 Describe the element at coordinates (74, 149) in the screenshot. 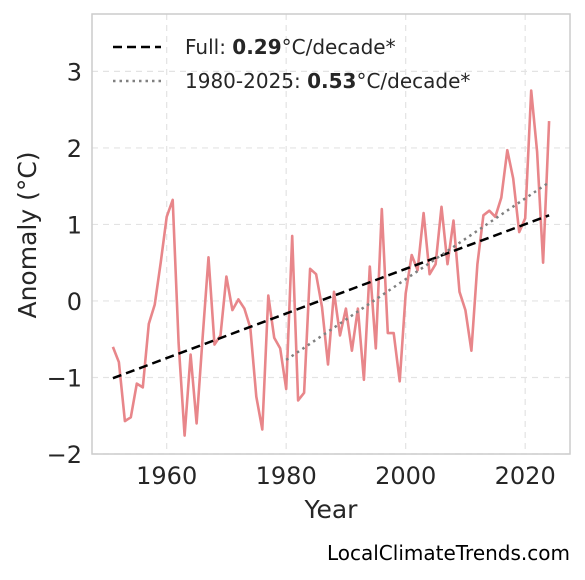

I see `y-tick-label: 2` at that location.